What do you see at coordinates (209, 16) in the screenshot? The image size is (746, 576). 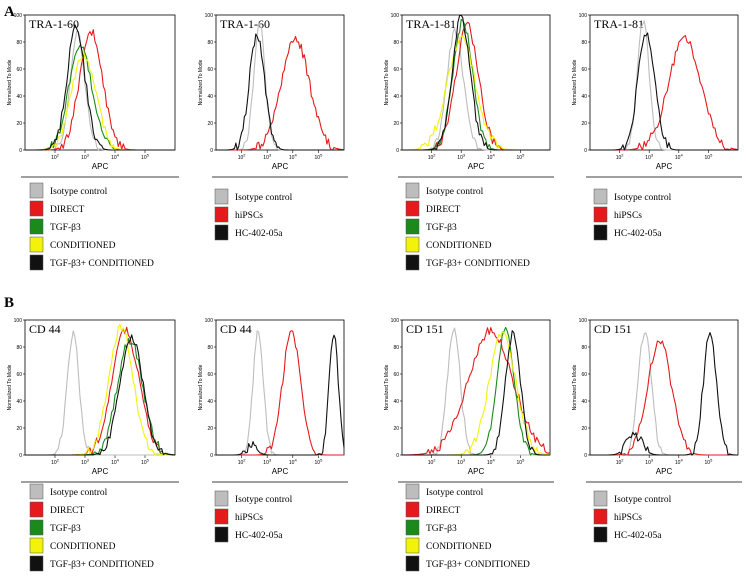 I see `y-tick-label: 100` at bounding box center [209, 16].